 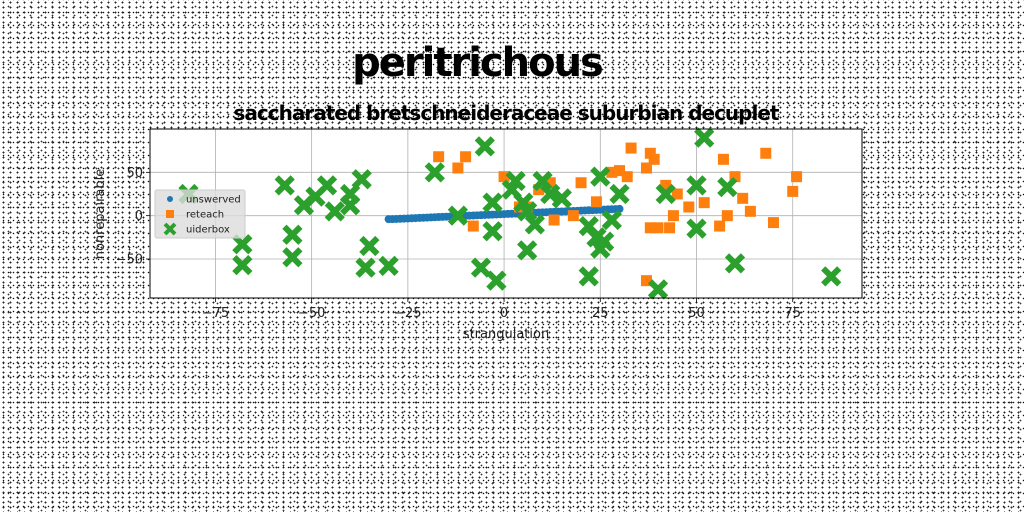 I want to click on legend-label-unswerved: unswerved, so click(x=213, y=200).